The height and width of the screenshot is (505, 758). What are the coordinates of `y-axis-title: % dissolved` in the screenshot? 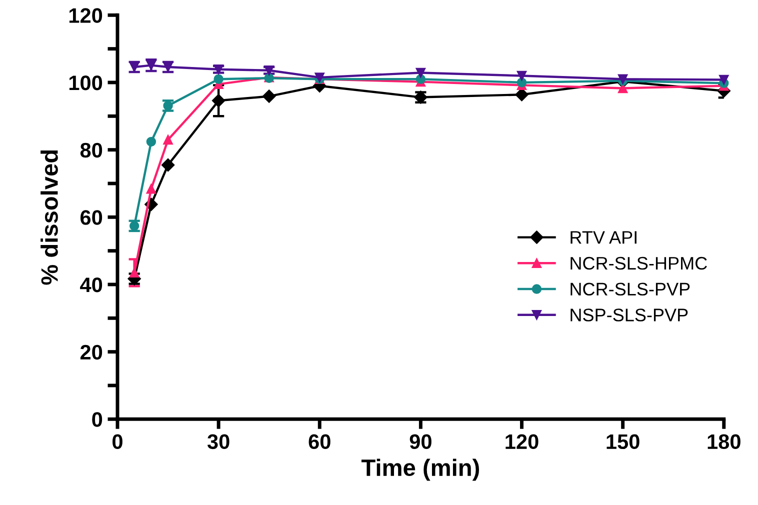 It's located at (49, 217).